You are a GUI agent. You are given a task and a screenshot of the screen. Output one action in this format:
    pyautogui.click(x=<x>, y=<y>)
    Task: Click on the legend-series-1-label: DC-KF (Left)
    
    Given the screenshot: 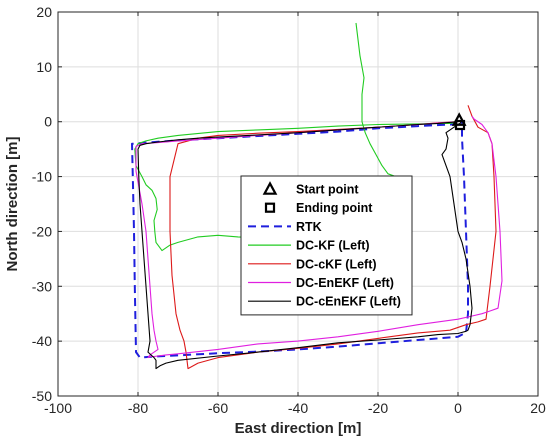 What is the action you would take?
    pyautogui.click(x=333, y=246)
    